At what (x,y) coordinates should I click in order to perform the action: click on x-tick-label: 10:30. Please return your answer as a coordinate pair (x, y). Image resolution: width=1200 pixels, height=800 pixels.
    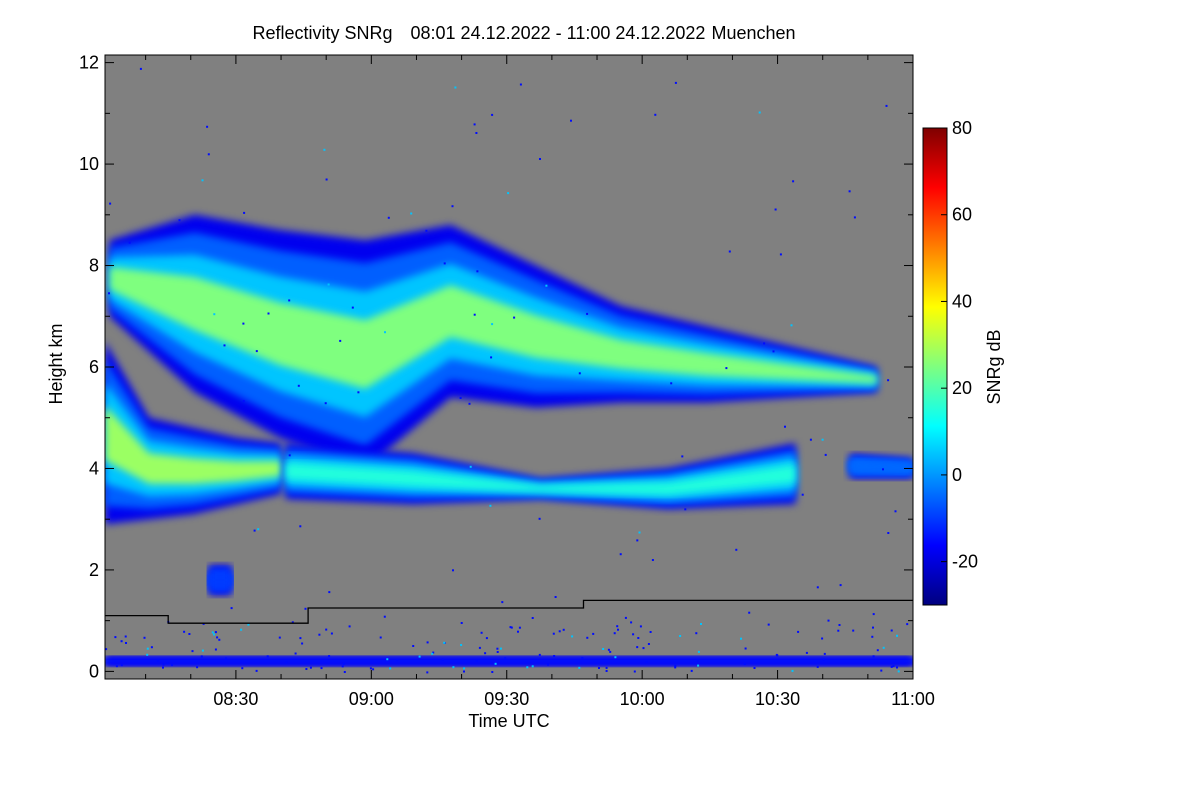
    Looking at the image, I should click on (777, 699).